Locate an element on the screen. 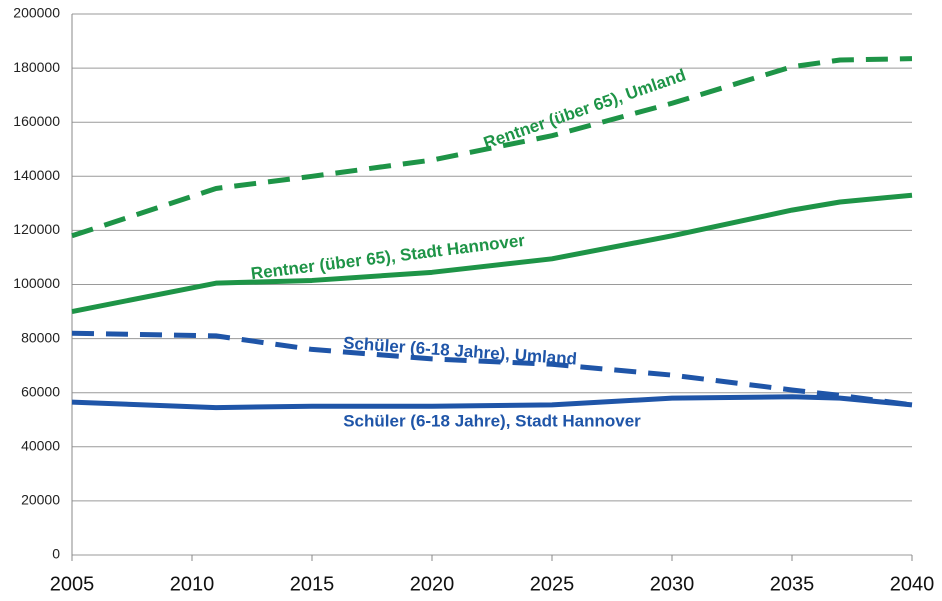  x-tick-label: 2030 is located at coordinates (672, 584).